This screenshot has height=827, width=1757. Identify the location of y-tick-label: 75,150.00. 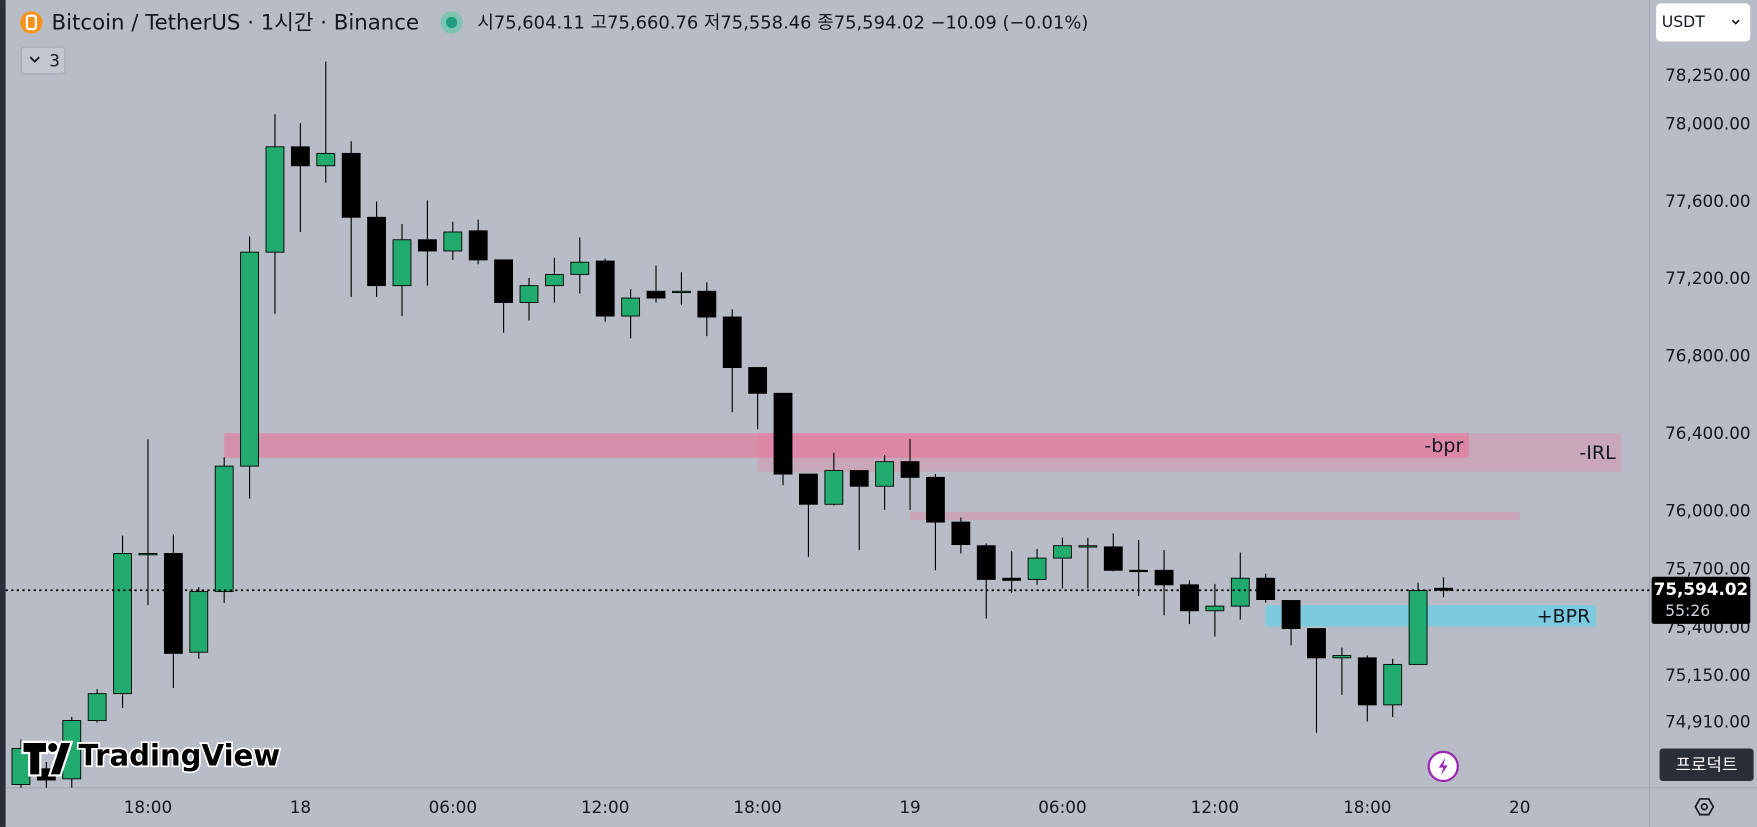
(1707, 675).